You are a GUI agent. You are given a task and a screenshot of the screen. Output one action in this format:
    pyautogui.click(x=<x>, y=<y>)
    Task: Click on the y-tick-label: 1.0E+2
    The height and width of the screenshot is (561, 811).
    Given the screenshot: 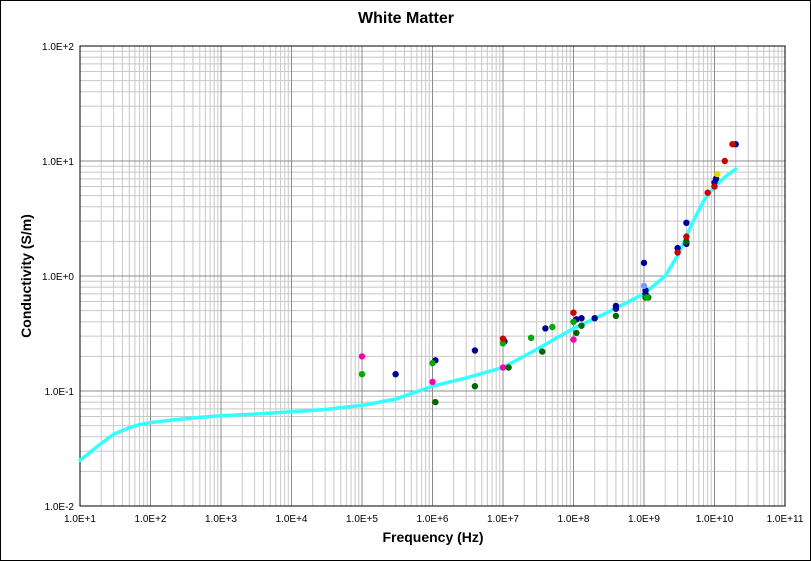 What is the action you would take?
    pyautogui.click(x=58, y=47)
    